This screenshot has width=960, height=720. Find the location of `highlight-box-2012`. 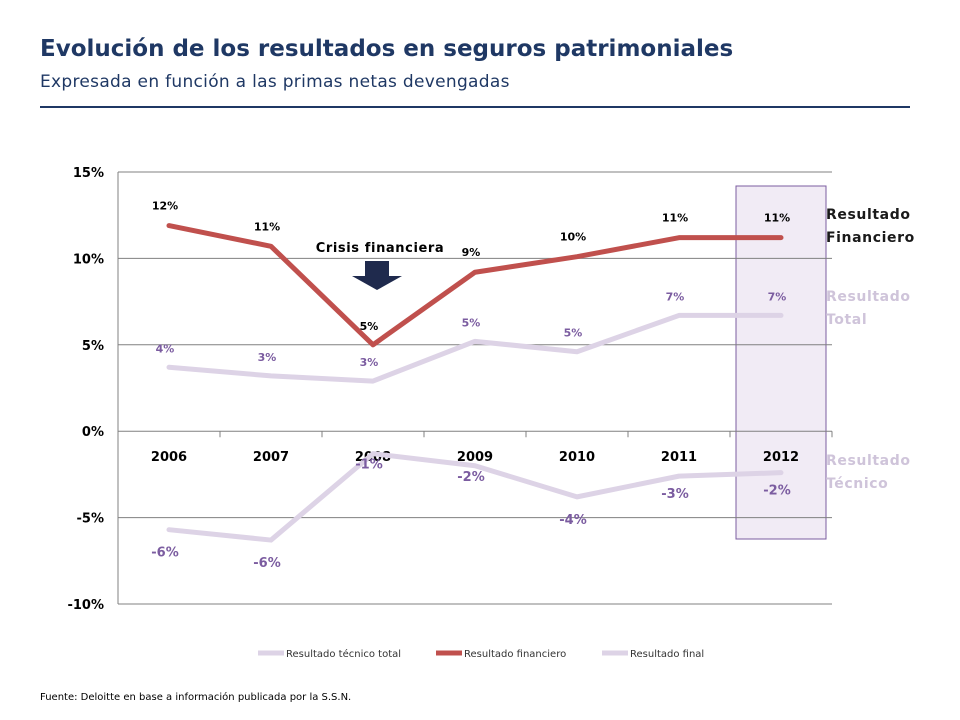

highlight-box-2012 is located at coordinates (781, 362).